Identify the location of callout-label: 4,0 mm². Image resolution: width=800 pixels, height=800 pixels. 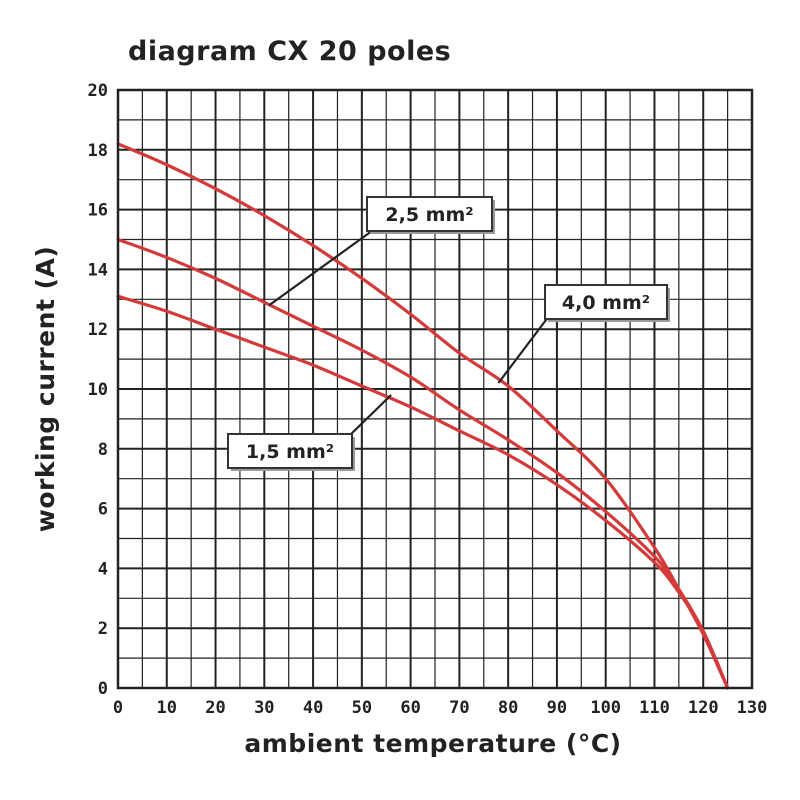
(606, 303).